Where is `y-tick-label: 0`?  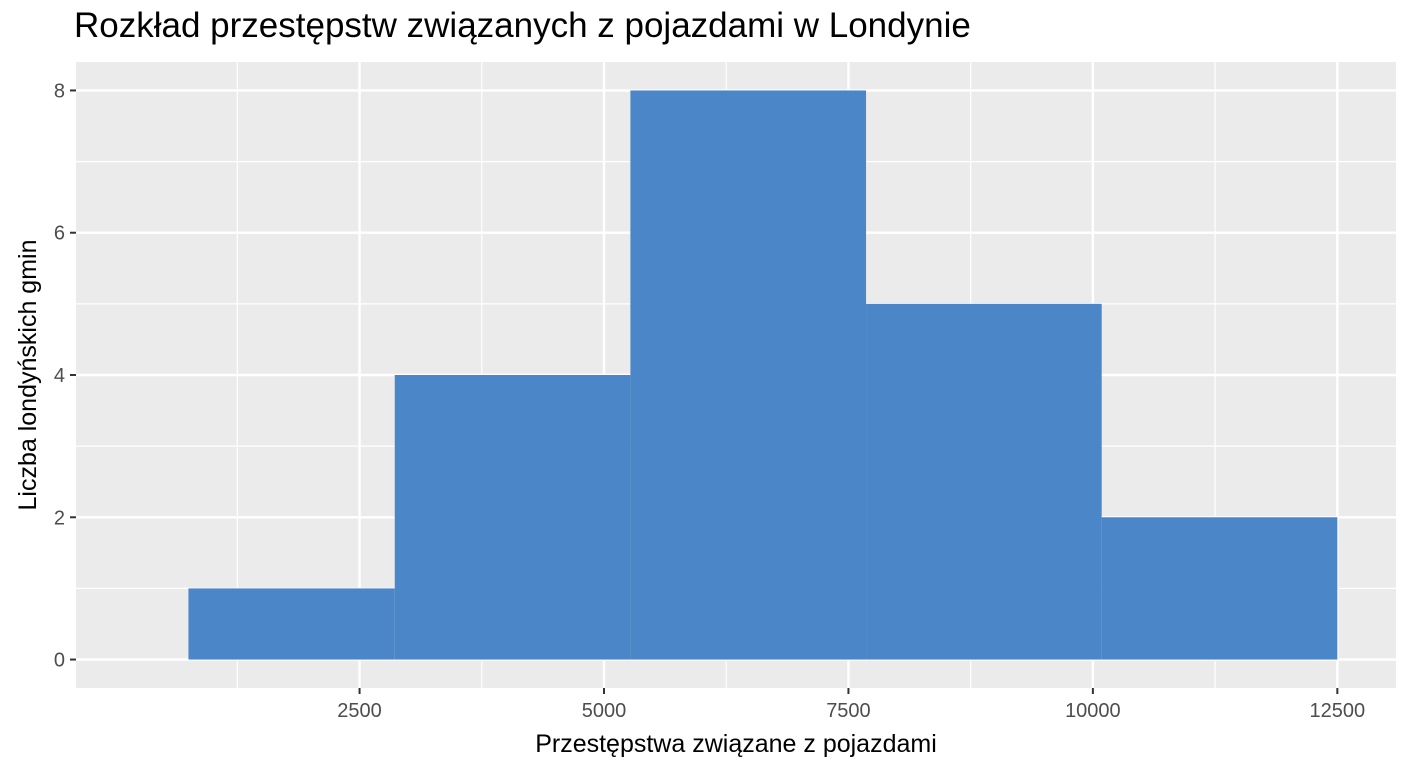
y-tick-label: 0 is located at coordinates (59, 661).